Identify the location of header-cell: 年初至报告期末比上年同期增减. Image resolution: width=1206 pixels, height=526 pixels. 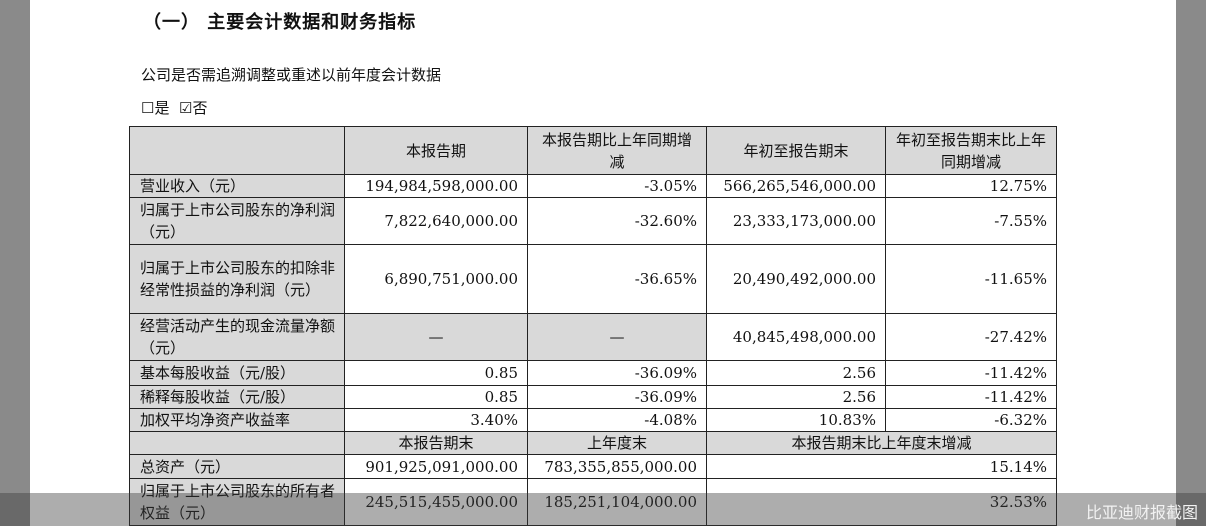
(971, 150).